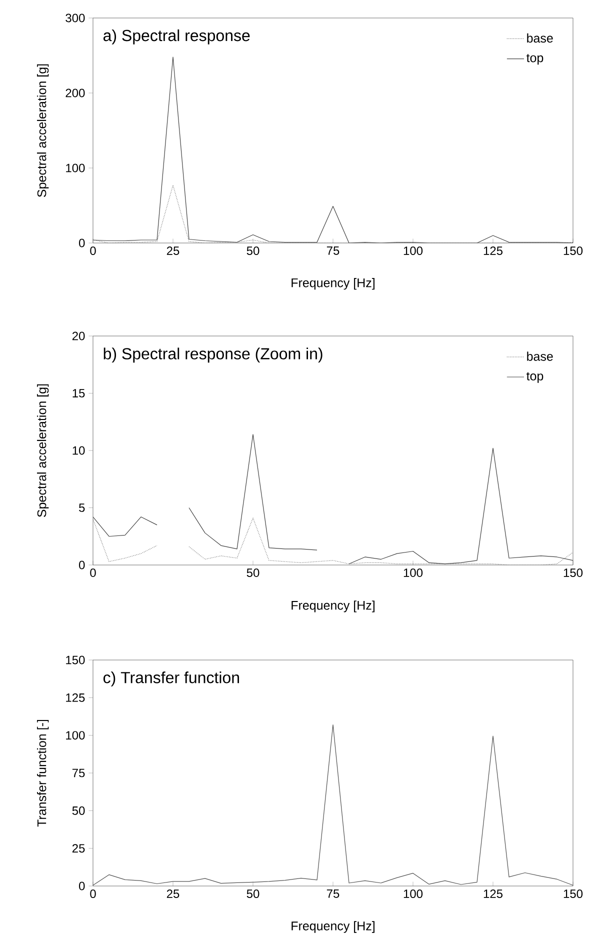 This screenshot has width=600, height=945. Describe the element at coordinates (82, 508) in the screenshot. I see `y-tick-label: 5` at that location.